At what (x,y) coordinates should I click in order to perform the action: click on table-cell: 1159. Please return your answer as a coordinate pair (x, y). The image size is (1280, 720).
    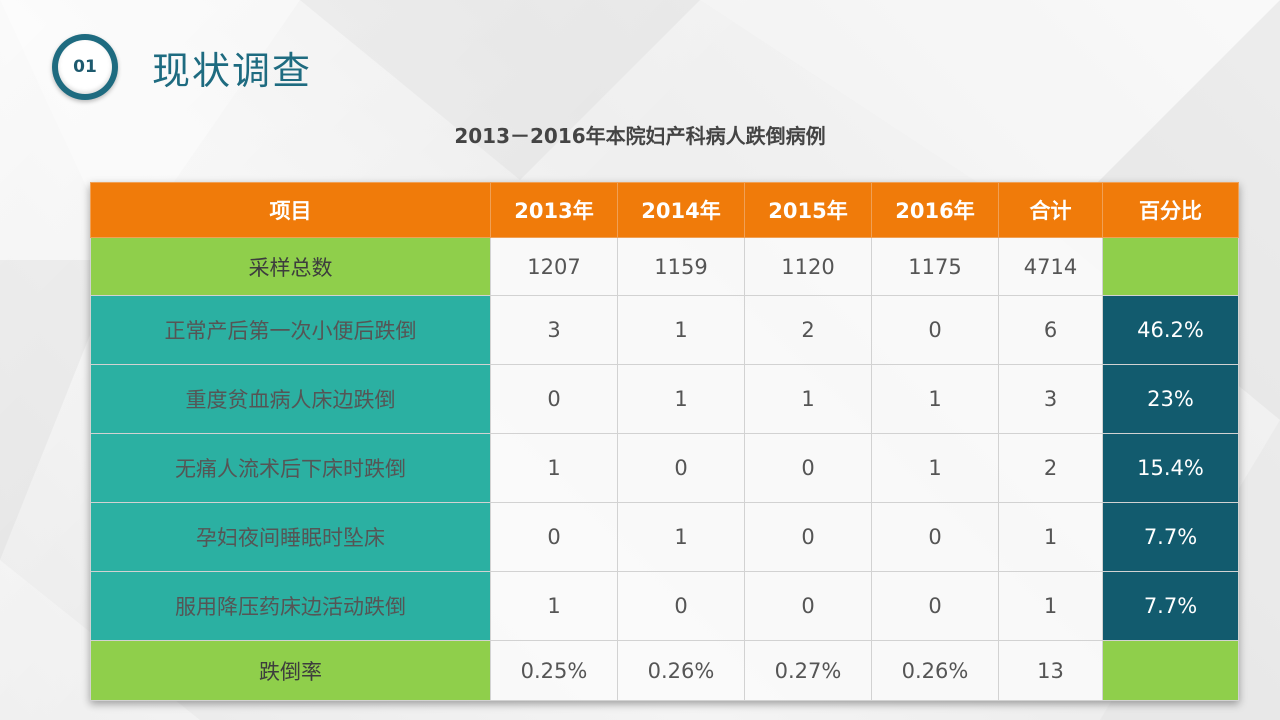
    Looking at the image, I should click on (681, 266).